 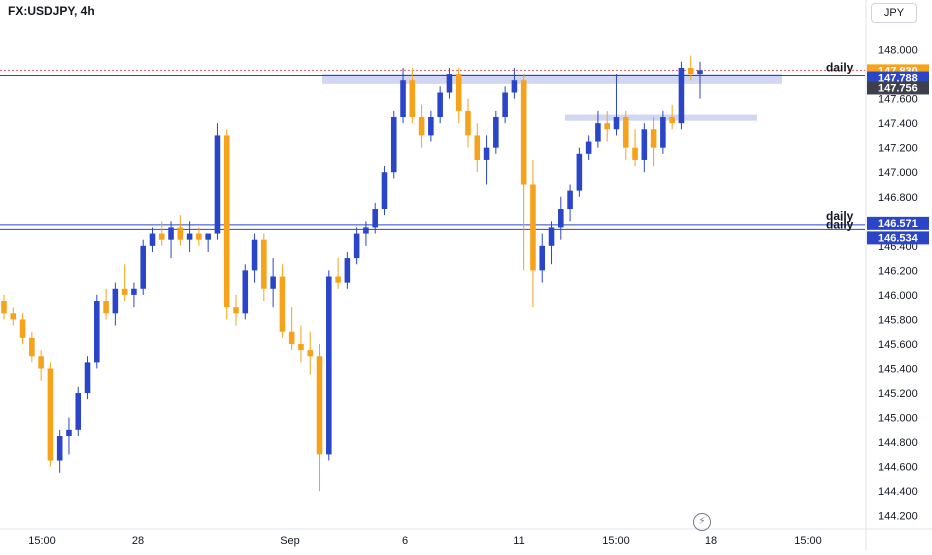 What do you see at coordinates (898, 149) in the screenshot?
I see `y-tick-label: 147.200` at bounding box center [898, 149].